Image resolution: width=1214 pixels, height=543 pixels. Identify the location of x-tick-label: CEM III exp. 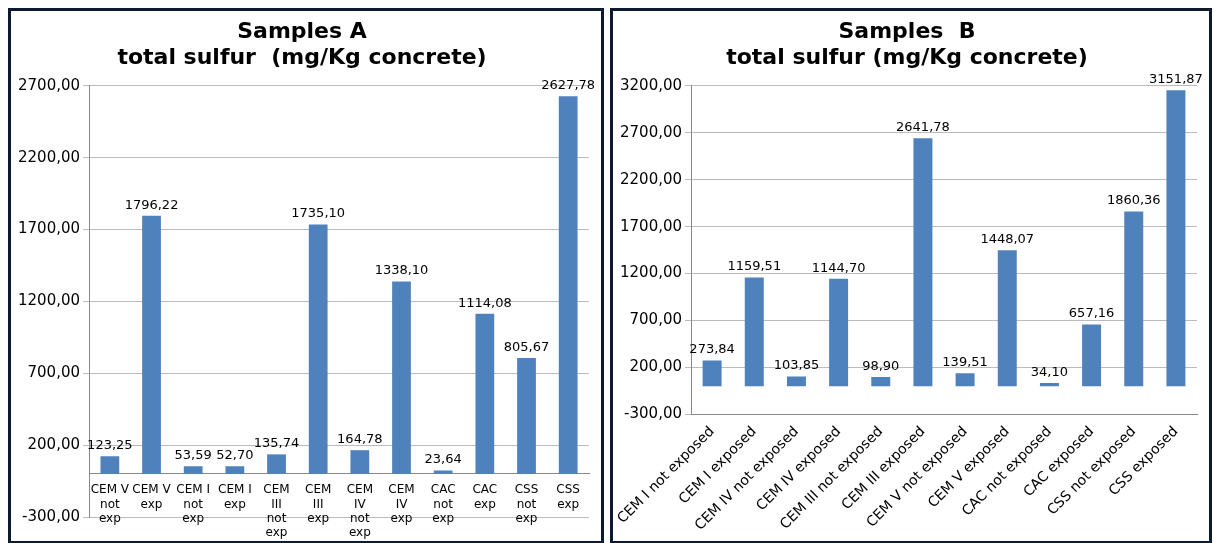
(318, 504).